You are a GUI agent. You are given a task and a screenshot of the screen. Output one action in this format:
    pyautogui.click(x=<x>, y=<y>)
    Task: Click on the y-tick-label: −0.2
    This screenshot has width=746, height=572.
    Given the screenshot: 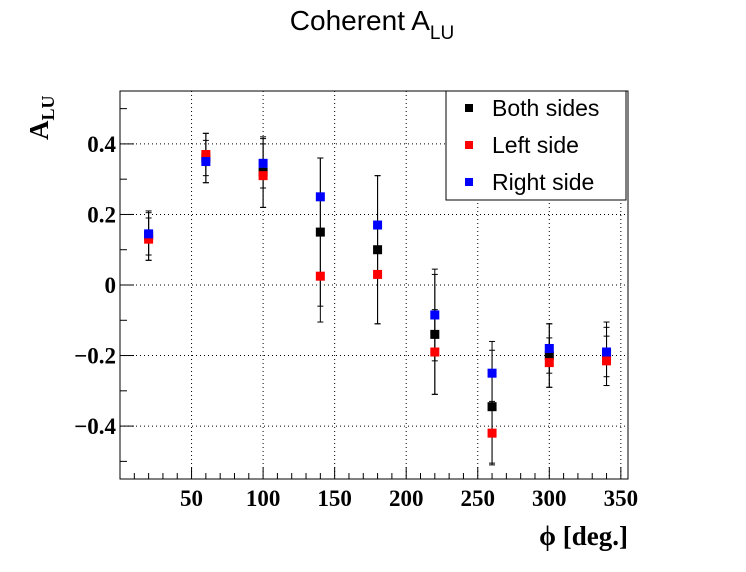 What is the action you would take?
    pyautogui.click(x=95, y=356)
    